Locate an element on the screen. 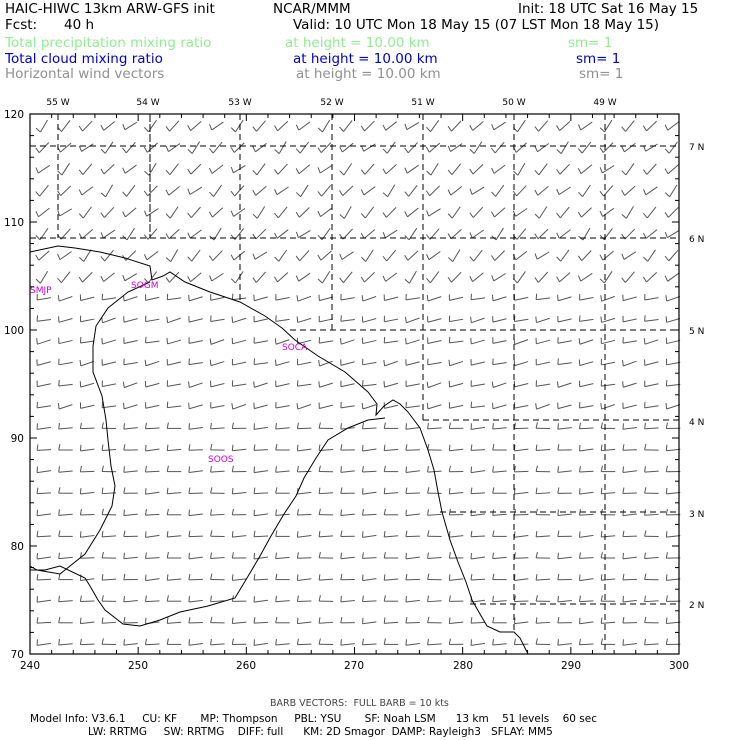 The width and height of the screenshot is (740, 740). field-1-sm: sm= 1 is located at coordinates (590, 43).